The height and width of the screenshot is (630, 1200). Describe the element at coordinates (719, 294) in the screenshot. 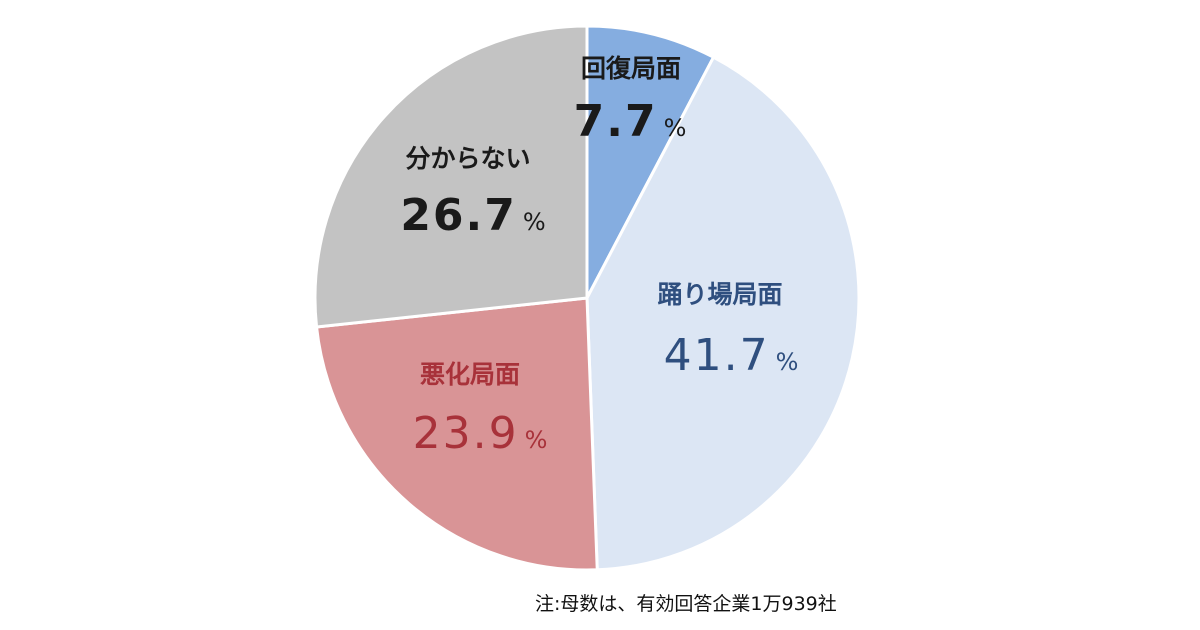

I see `slice-label-1: 踊り場局面` at that location.